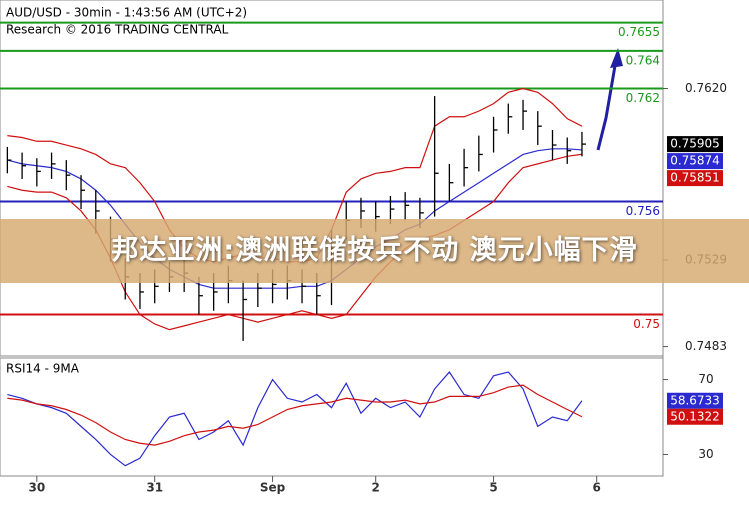  What do you see at coordinates (374, 251) in the screenshot?
I see `banner: 邦达亚洲:澳洲联储按兵不动 澳元小幅下滑` at bounding box center [374, 251].